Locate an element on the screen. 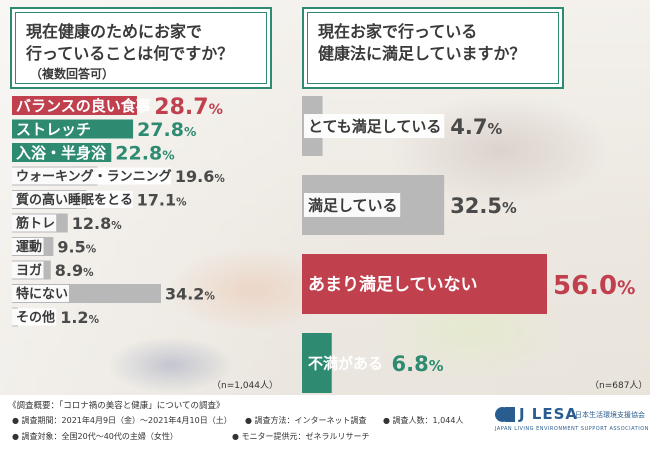 The width and height of the screenshot is (650, 450). left-category-label-9: その他 is located at coordinates (35, 318).